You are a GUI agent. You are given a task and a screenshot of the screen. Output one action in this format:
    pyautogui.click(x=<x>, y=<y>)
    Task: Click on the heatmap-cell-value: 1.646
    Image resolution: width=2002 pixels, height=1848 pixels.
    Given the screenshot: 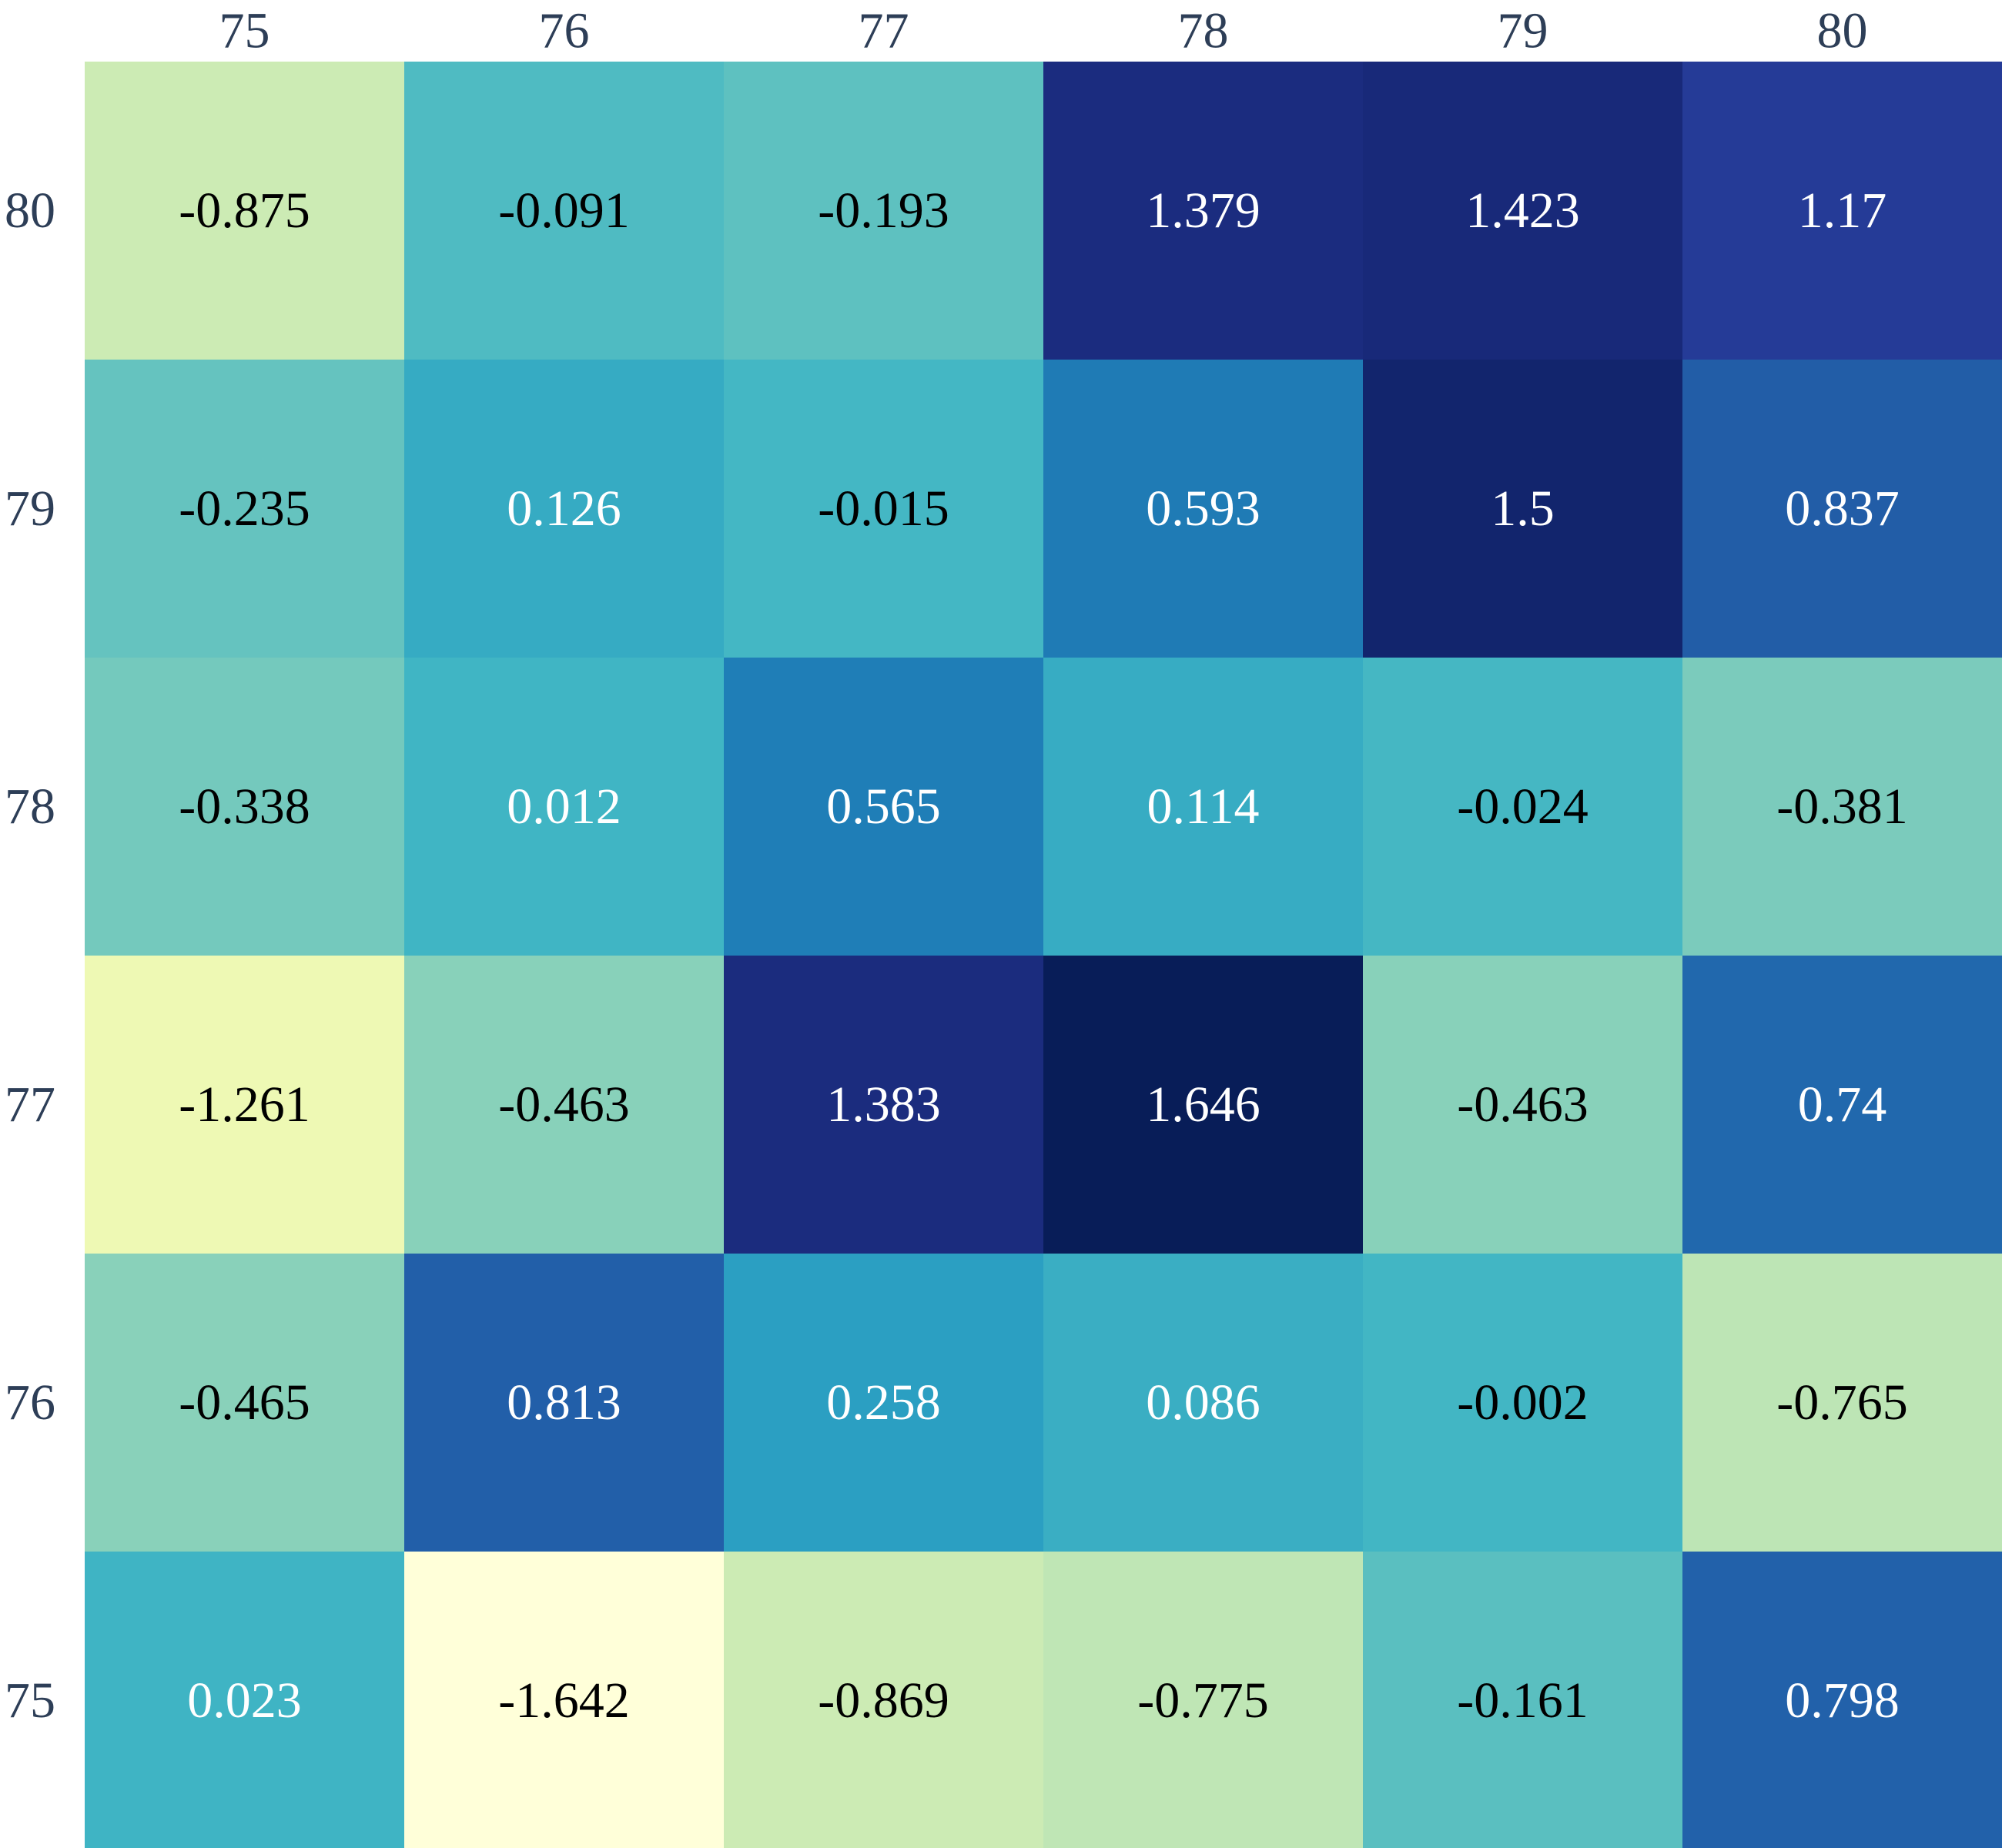 What is the action you would take?
    pyautogui.click(x=1203, y=1104)
    